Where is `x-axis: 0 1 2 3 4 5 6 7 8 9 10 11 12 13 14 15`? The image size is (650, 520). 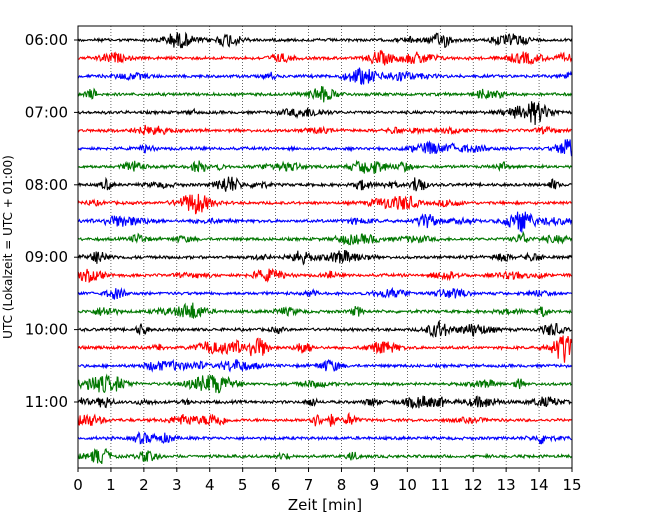
x-axis: 0 1 2 3 4 5 6 7 8 9 10 11 12 13 14 15 is located at coordinates (327, 481).